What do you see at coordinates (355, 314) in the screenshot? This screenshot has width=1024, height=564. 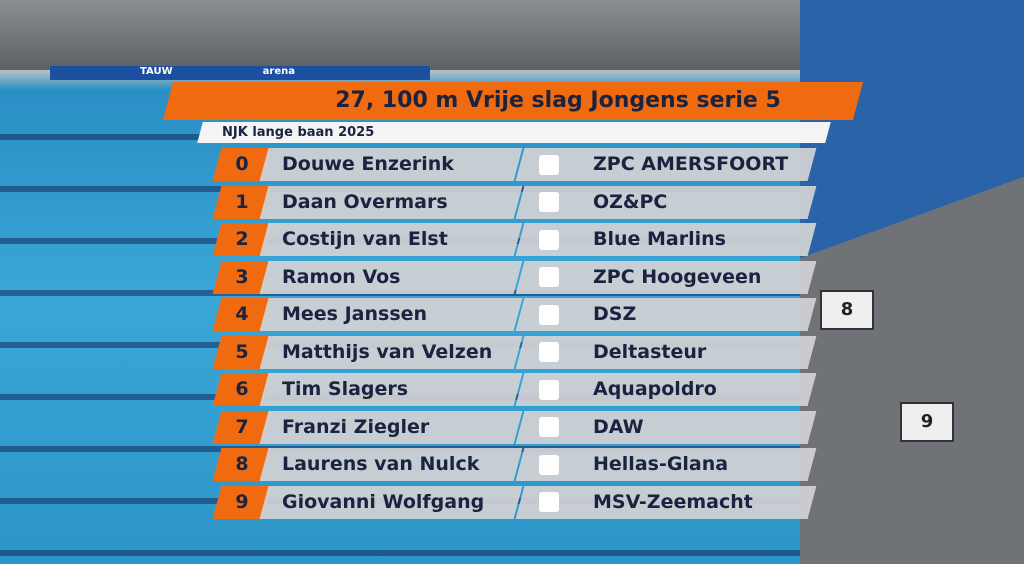 I see `swimmer-name: Mees Janssen` at bounding box center [355, 314].